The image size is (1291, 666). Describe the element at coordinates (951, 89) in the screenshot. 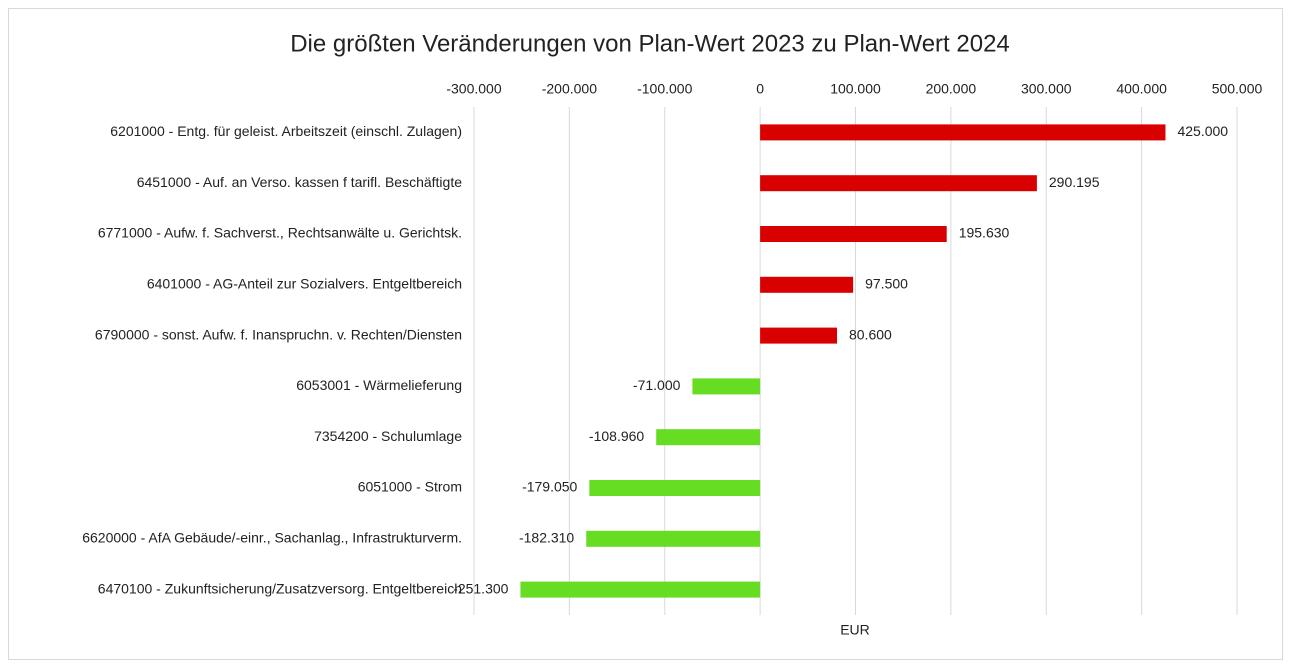

I see `x-tick-label: 200.000` at that location.